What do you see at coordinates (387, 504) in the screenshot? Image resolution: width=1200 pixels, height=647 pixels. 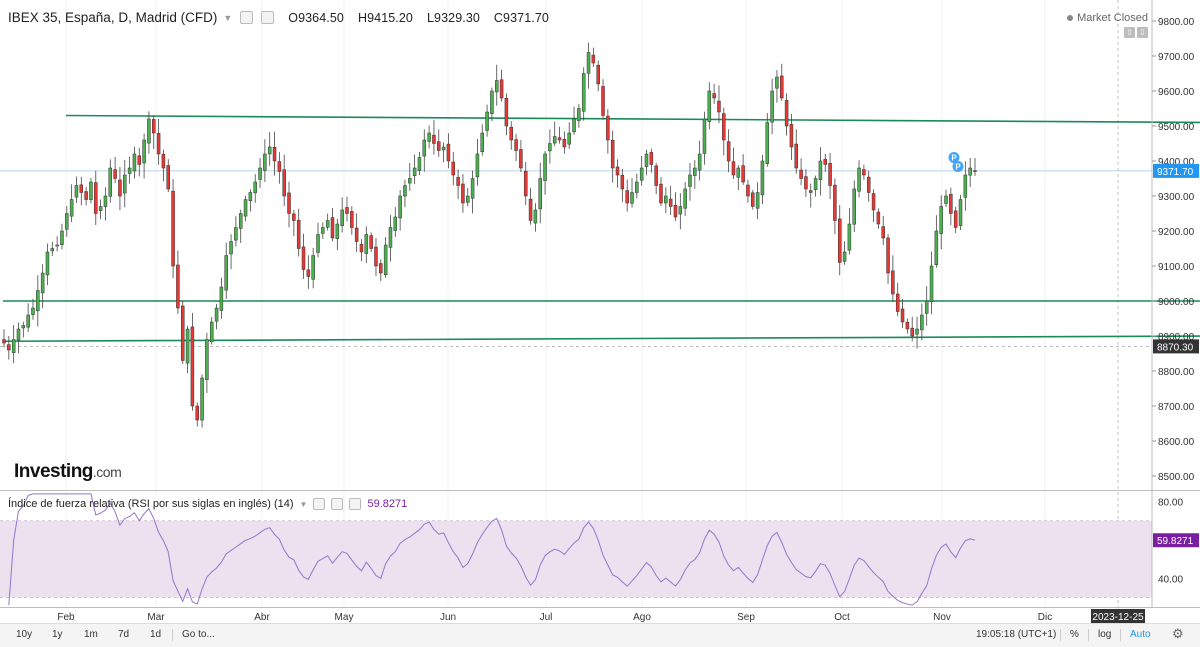 I see `rsi-value: 59.8271` at bounding box center [387, 504].